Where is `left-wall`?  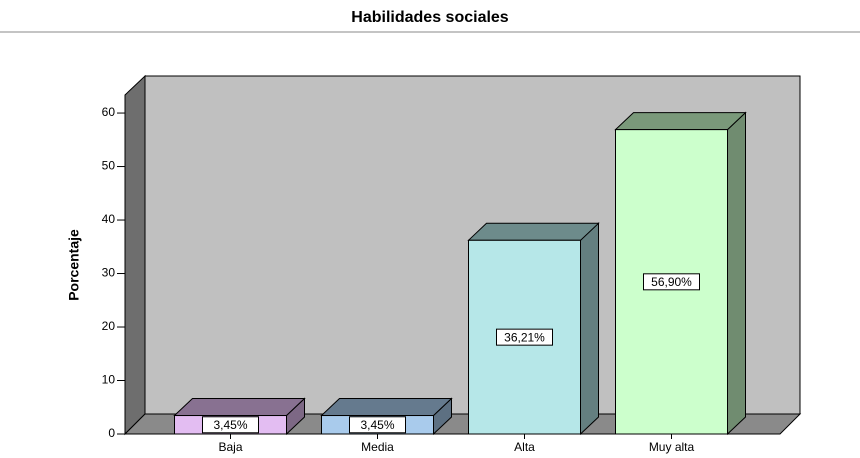
left-wall is located at coordinates (135, 255).